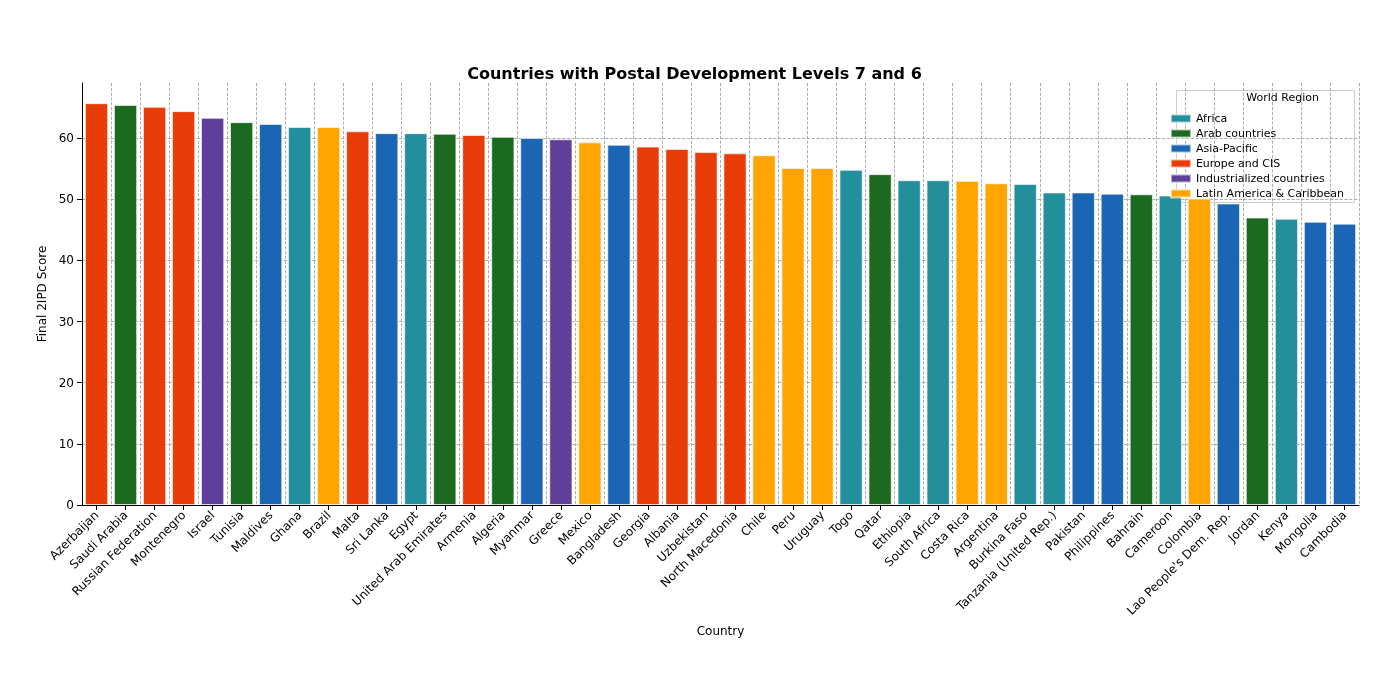 This screenshot has width=1389, height=688. What do you see at coordinates (1226, 148) in the screenshot?
I see `legend-label: Asia-Pacific` at bounding box center [1226, 148].